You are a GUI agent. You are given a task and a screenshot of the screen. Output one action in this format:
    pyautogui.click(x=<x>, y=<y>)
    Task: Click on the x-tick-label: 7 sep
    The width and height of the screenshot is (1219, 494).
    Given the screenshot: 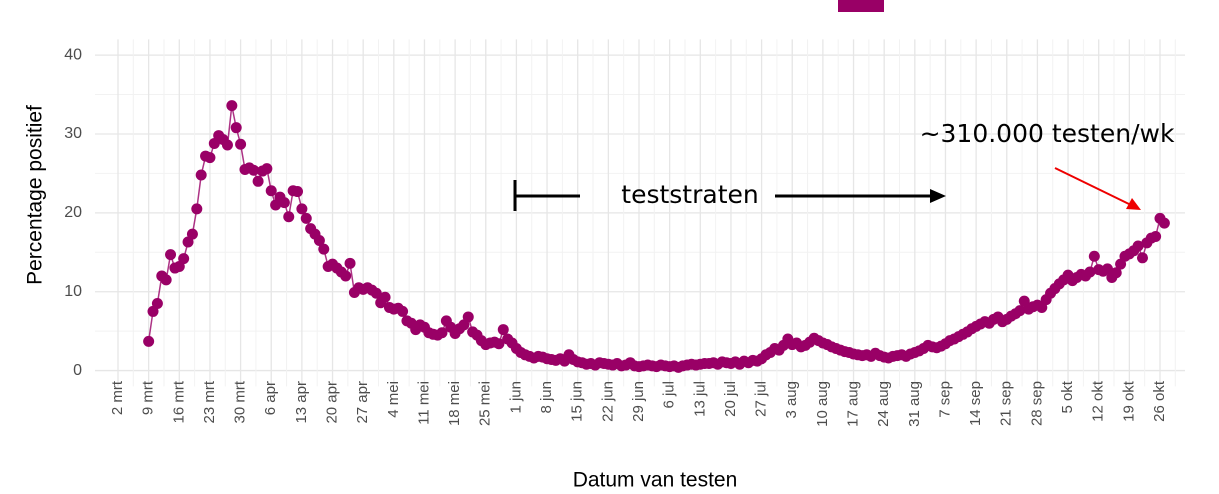 What is the action you would take?
    pyautogui.click(x=944, y=399)
    